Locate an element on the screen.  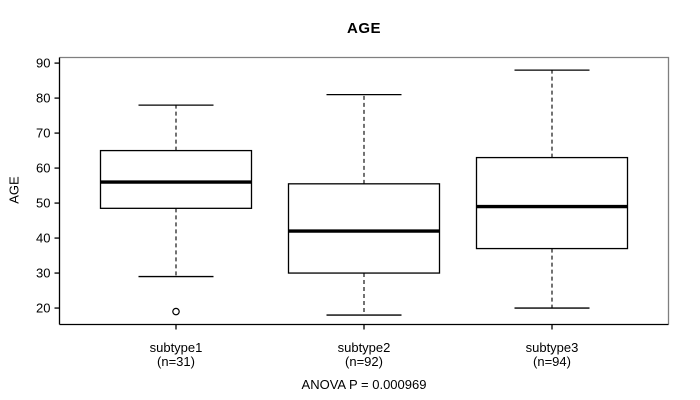
y-tick-label: 60 is located at coordinates (43, 168).